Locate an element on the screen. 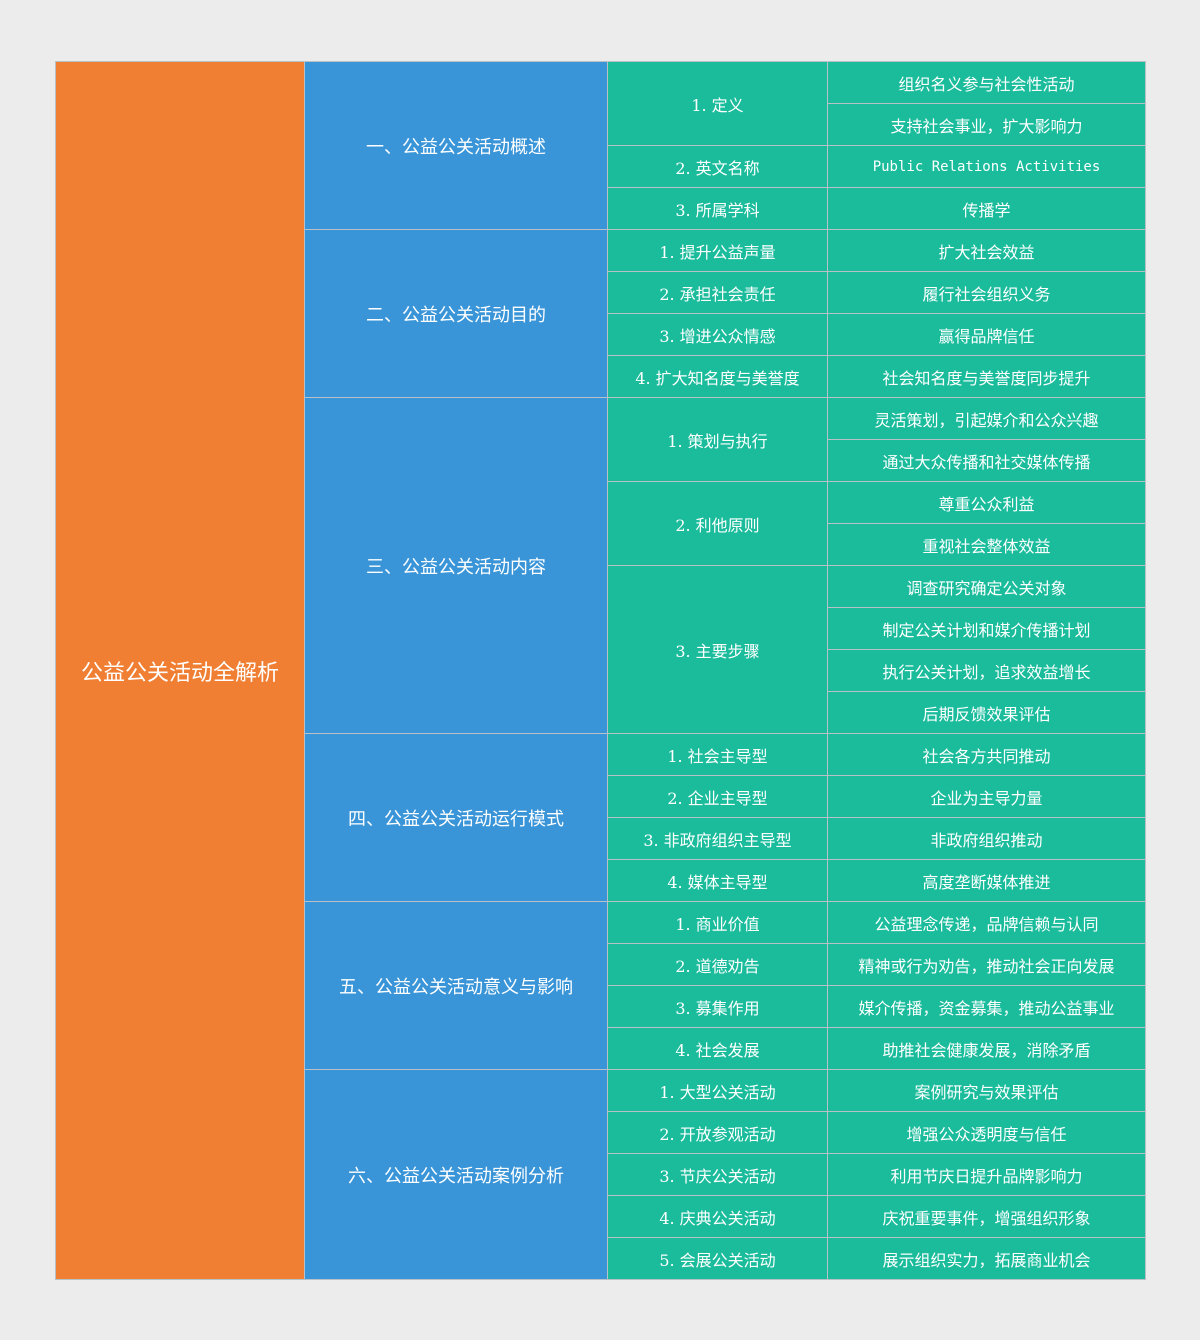 Image resolution: width=1200 pixels, height=1340 pixels. detail-node: 组织名义参与社会性活动 is located at coordinates (987, 83).